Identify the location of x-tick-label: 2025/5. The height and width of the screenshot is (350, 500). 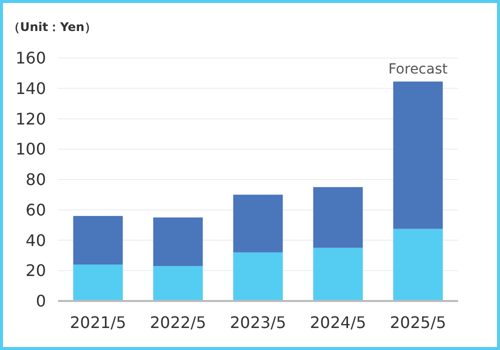
(418, 322).